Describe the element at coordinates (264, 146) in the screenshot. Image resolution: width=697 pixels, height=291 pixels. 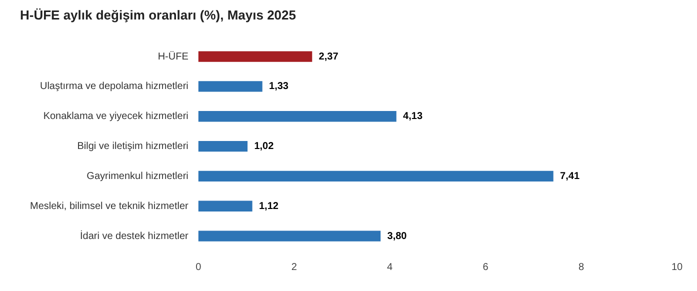
I see `data-label: 1,02` at that location.